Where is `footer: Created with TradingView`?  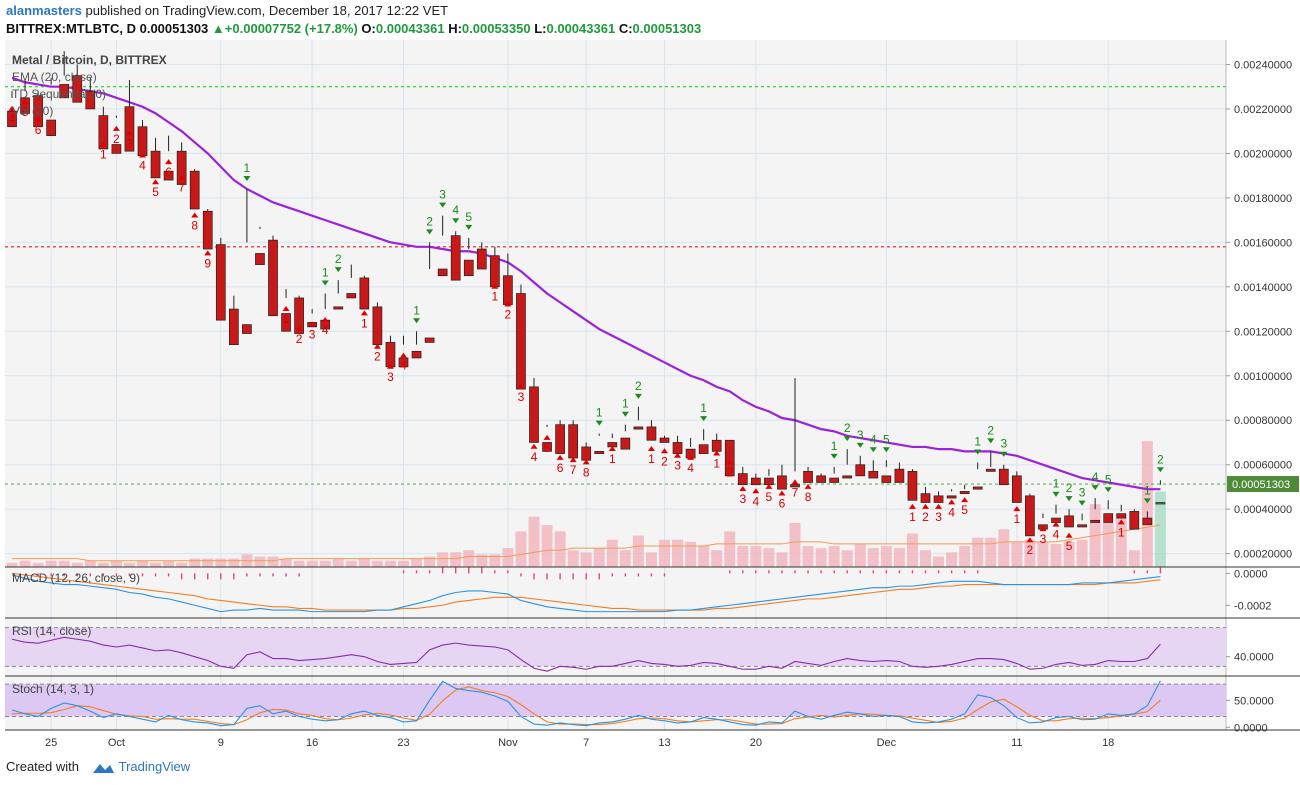 footer: Created with TradingView is located at coordinates (98, 767).